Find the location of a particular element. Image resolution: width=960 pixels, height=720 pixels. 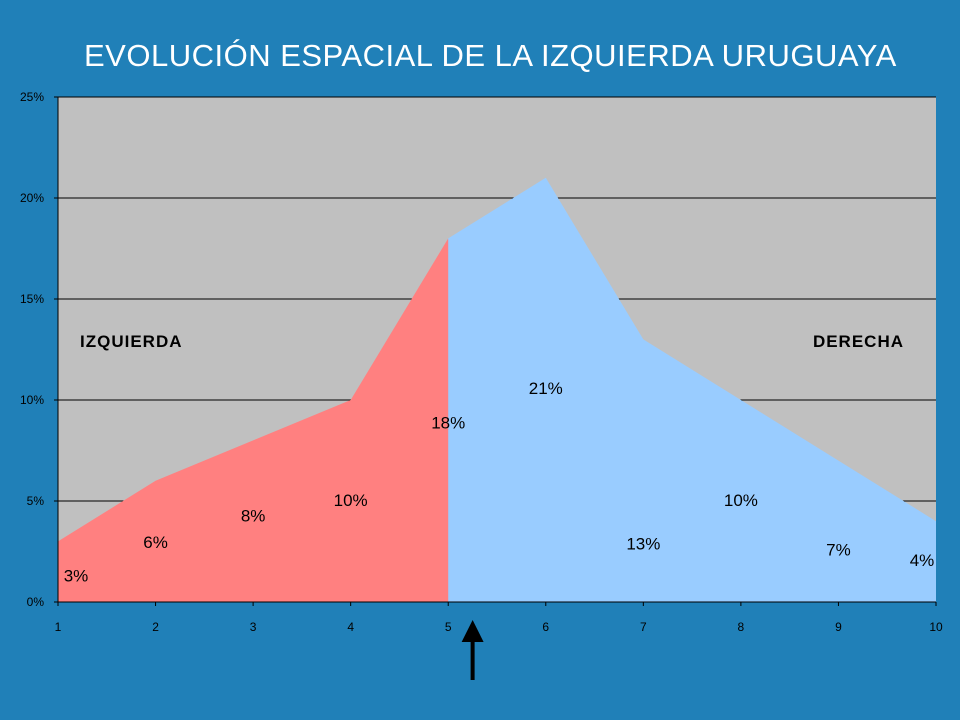

data-label: 21% is located at coordinates (546, 388).